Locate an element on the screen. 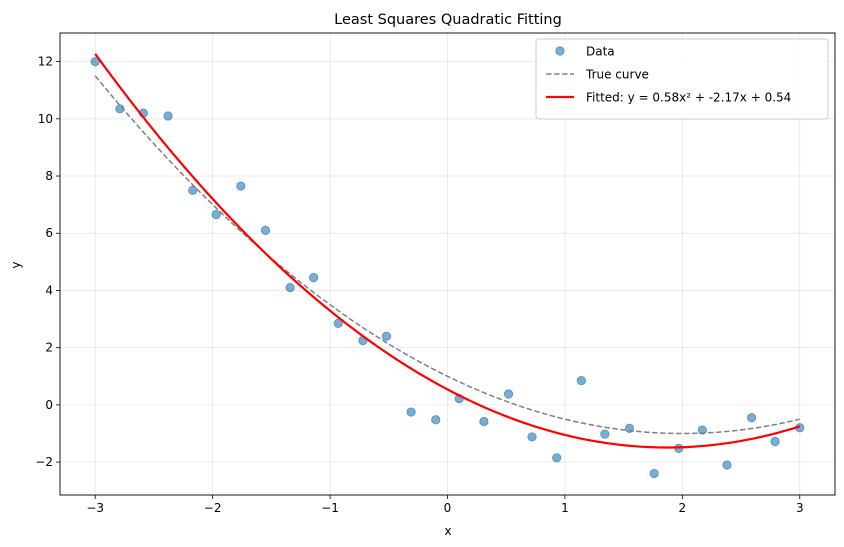  y-tick-label: 10 is located at coordinates (45, 119).